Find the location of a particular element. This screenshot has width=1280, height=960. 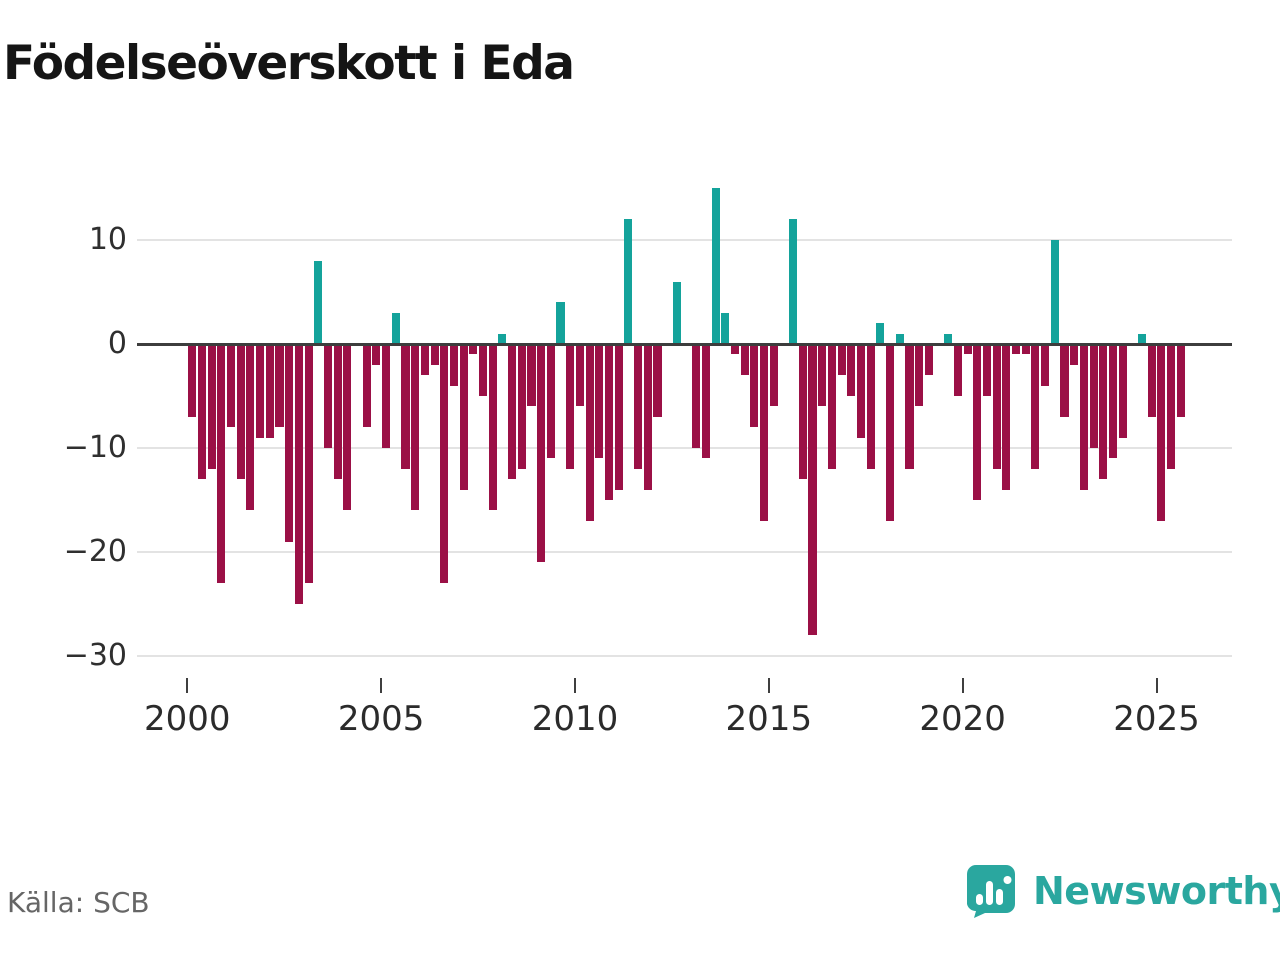

newsworthy-logo: Newsworthy is located at coordinates (1121, 891).